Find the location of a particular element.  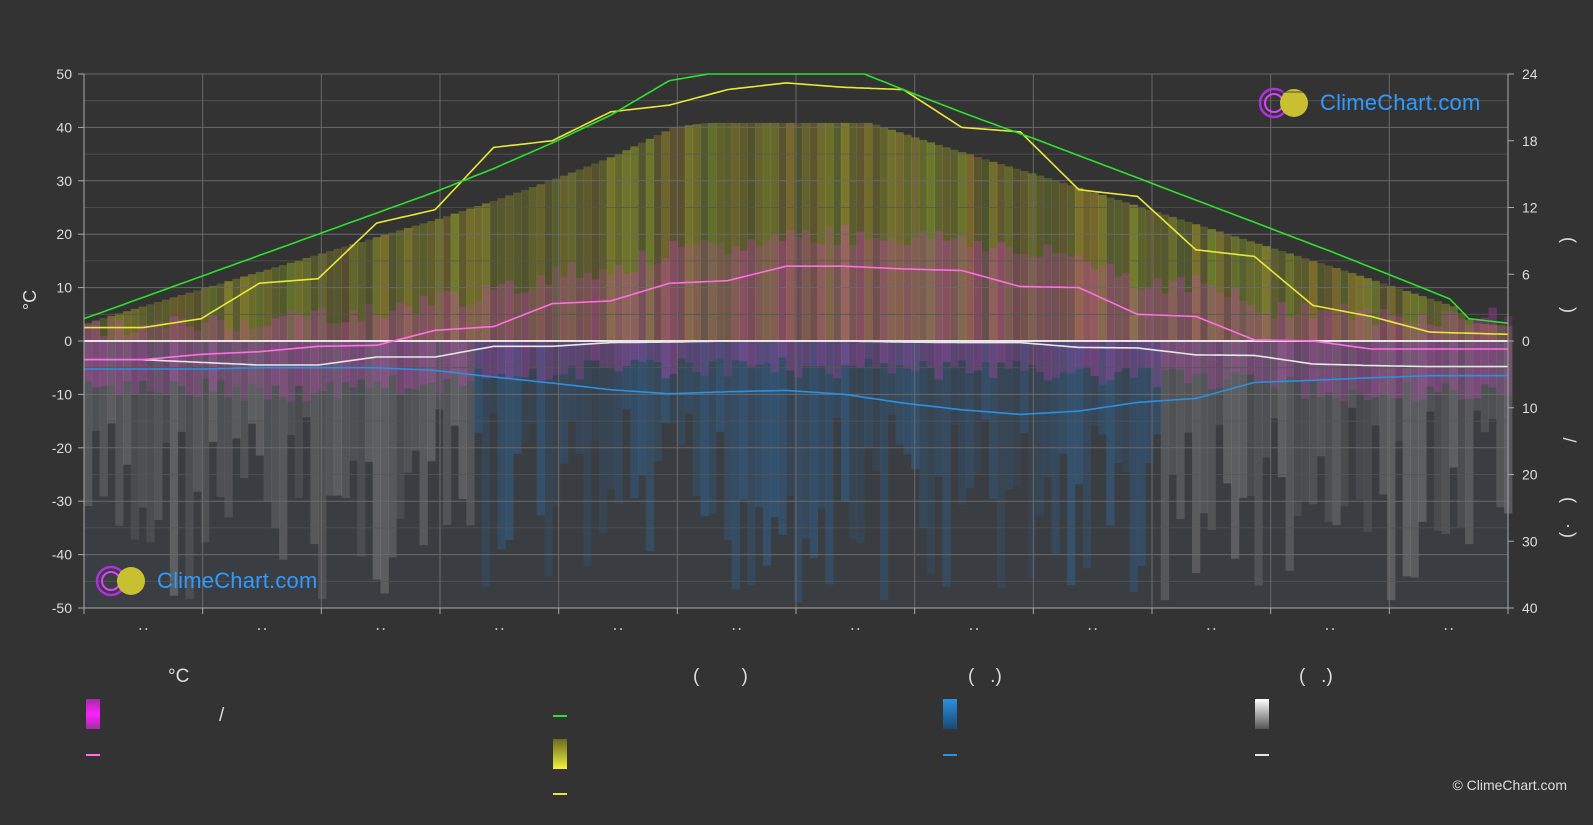

right-tick-mm: 10 is located at coordinates (1530, 408).